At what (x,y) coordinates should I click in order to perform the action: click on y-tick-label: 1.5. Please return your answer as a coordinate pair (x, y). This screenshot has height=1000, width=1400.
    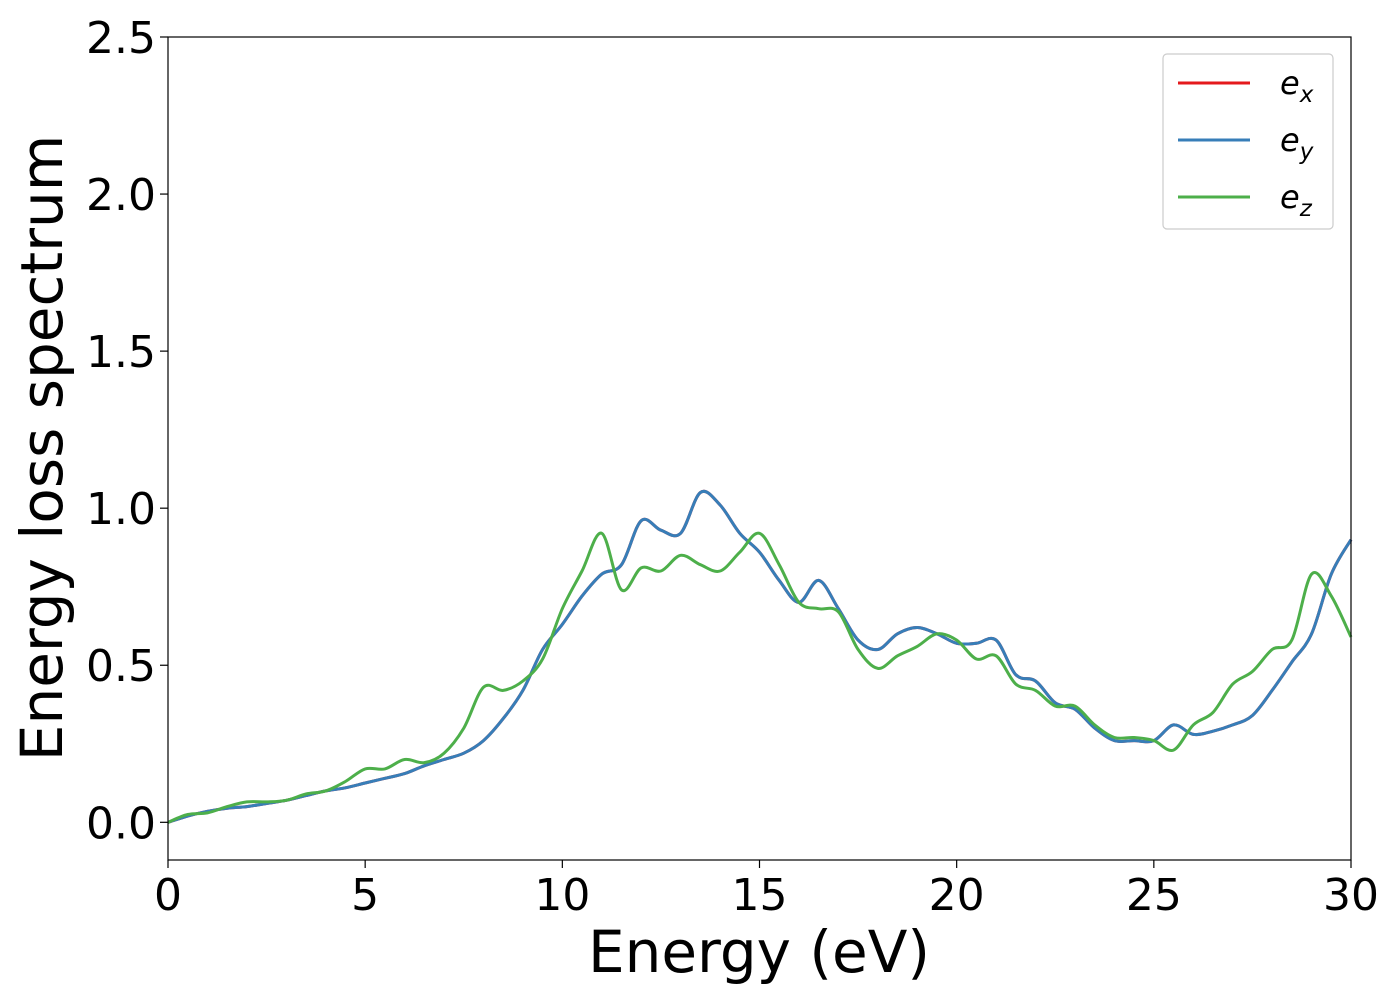
    Looking at the image, I should click on (121, 352).